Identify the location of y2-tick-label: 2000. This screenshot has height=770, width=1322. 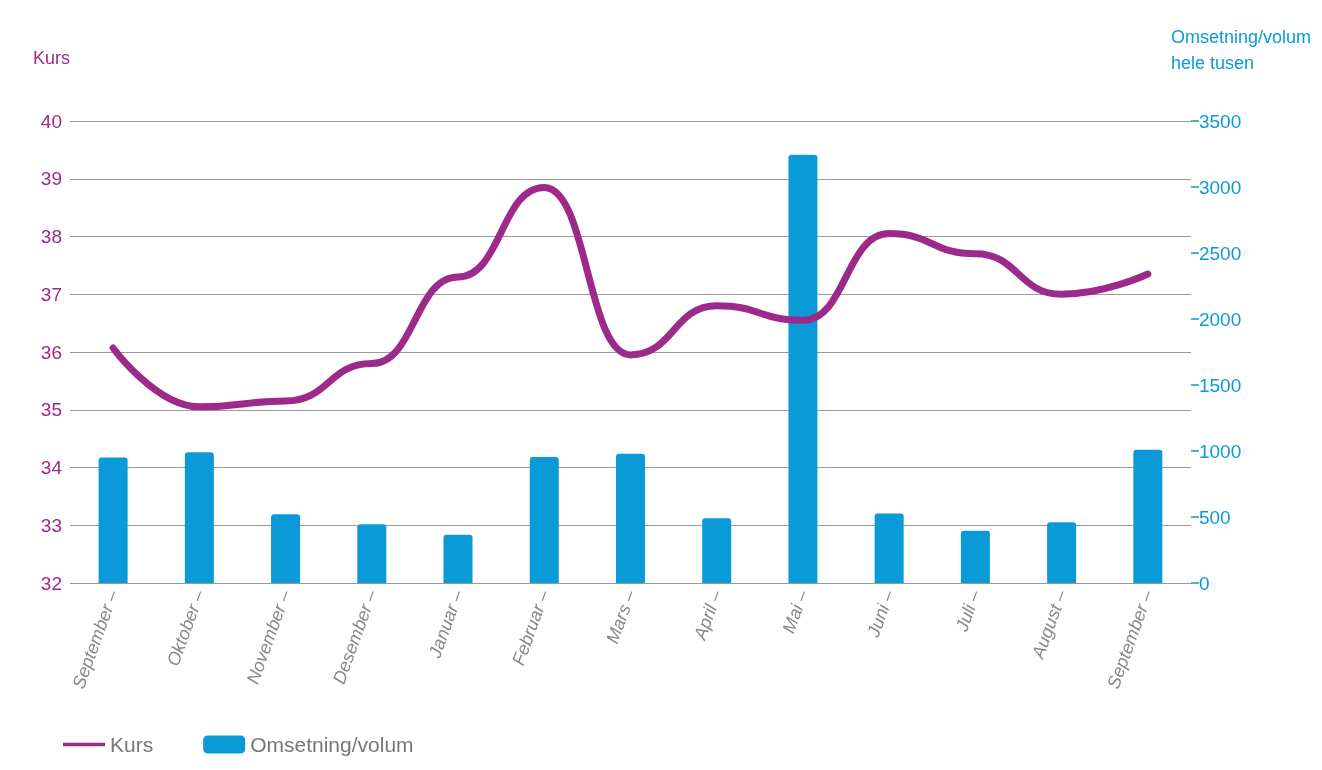
(1220, 319).